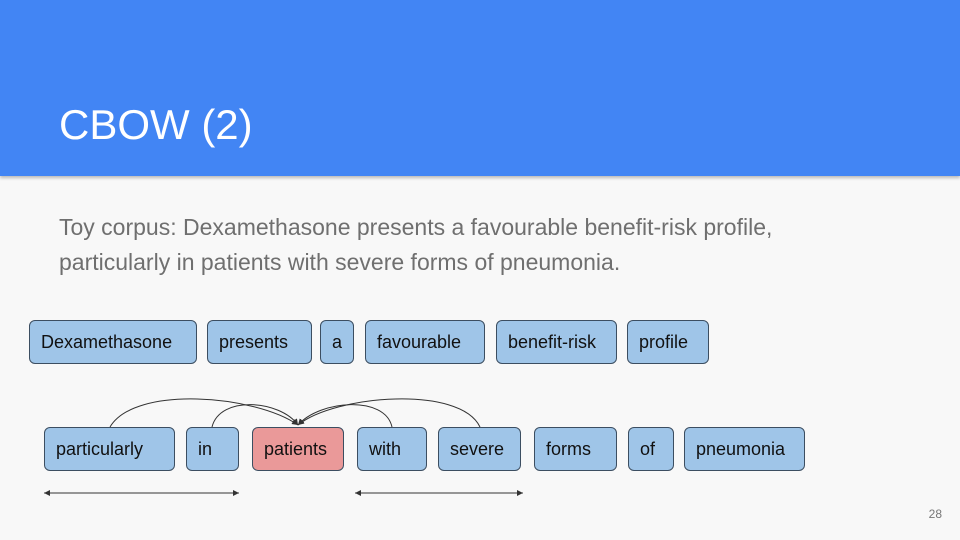 The height and width of the screenshot is (540, 960). I want to click on token-profile: profile, so click(668, 342).